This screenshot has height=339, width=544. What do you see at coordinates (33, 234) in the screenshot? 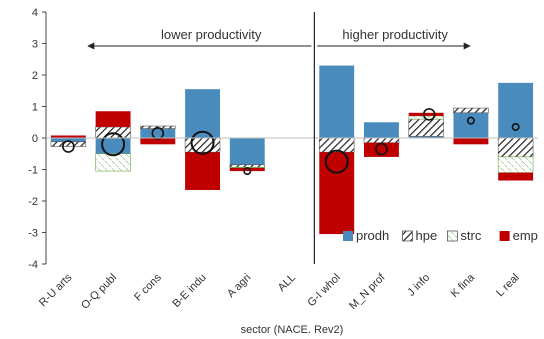
I see `y-tick-label: -3` at bounding box center [33, 234].